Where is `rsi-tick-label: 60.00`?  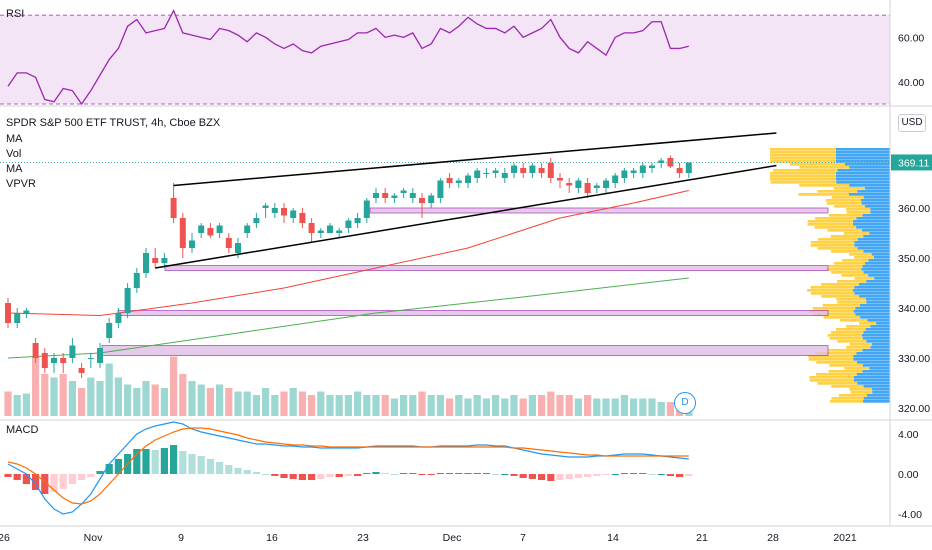
rsi-tick-label: 60.00 is located at coordinates (911, 38).